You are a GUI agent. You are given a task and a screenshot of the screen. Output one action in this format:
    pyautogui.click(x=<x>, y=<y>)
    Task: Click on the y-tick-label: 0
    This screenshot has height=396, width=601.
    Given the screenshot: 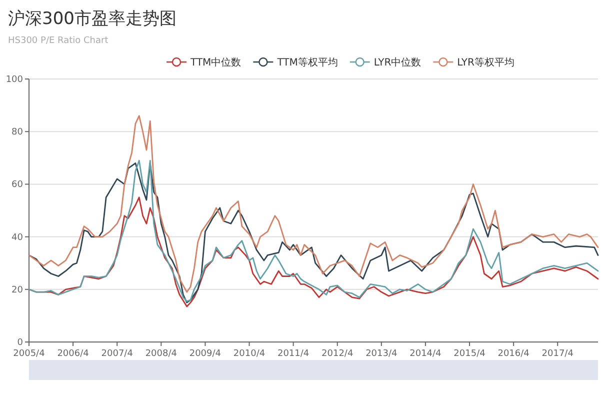 What is the action you would take?
    pyautogui.click(x=20, y=343)
    